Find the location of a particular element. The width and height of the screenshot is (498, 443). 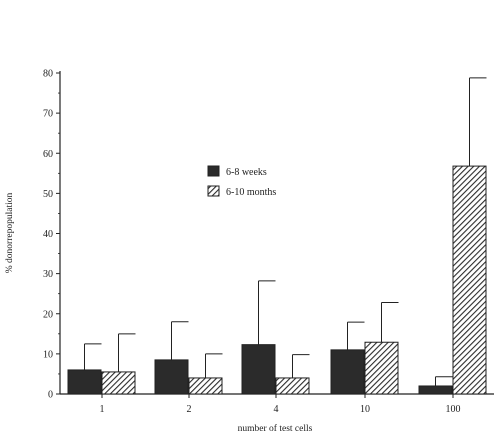

y-tick-label: 0 is located at coordinates (50, 395).